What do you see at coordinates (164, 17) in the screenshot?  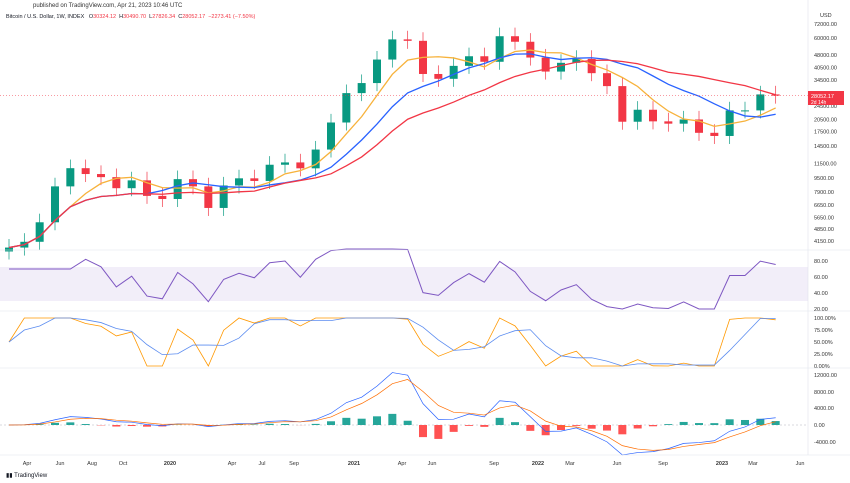 I see `low-value: 27826.34` at bounding box center [164, 17].